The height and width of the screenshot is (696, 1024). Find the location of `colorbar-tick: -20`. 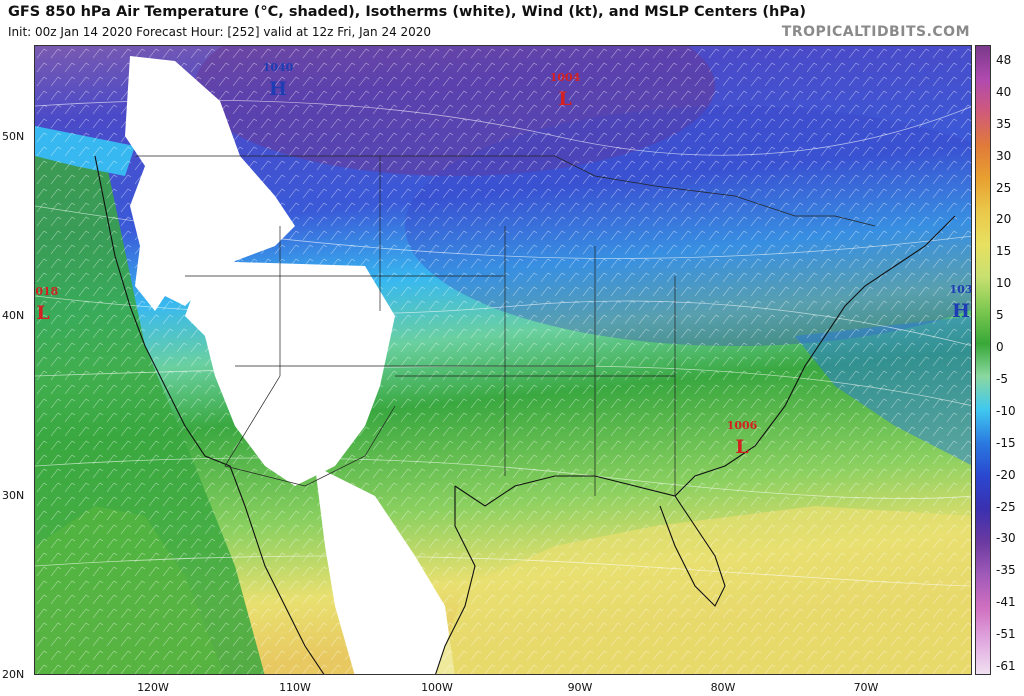

colorbar-tick: -20 is located at coordinates (1006, 474).